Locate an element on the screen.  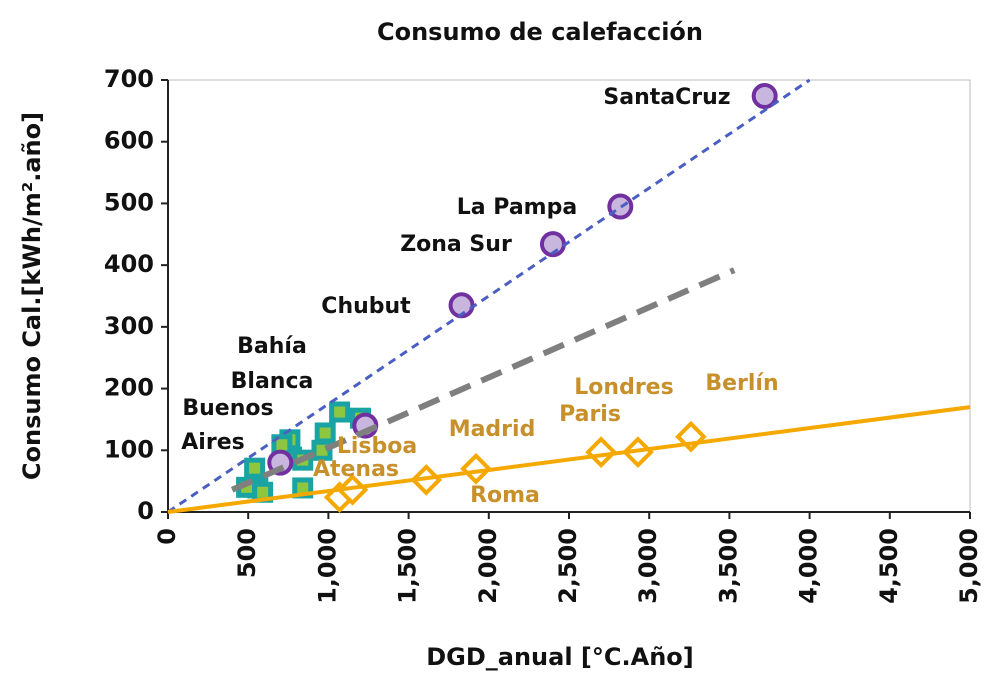
annotation: Londres is located at coordinates (623, 387).